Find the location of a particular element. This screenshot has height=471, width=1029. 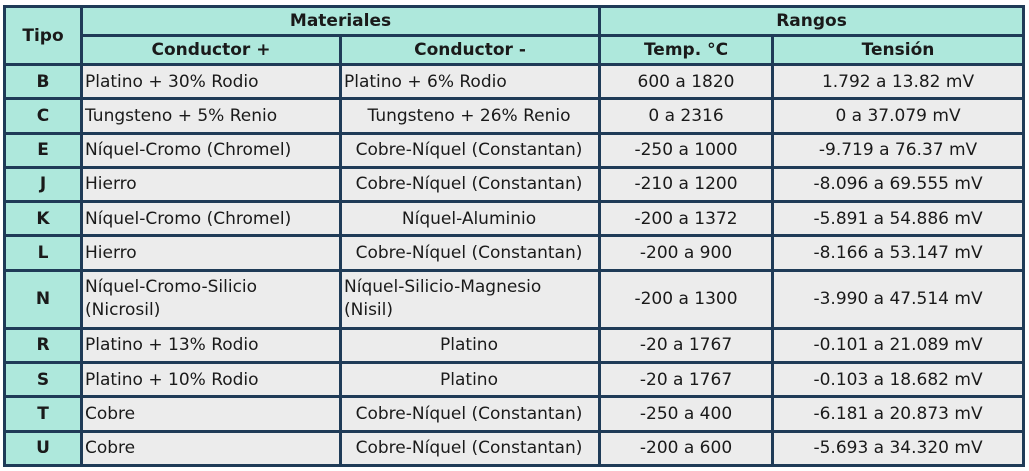

header-materiales: Materiales is located at coordinates (341, 21).